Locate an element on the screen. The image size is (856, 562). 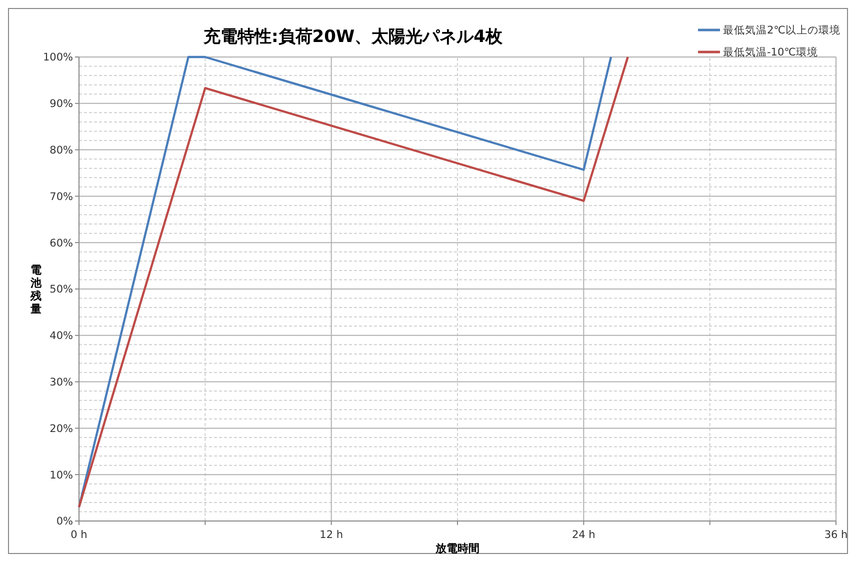
legend-label: 最低気温-10℃環境 is located at coordinates (770, 52).